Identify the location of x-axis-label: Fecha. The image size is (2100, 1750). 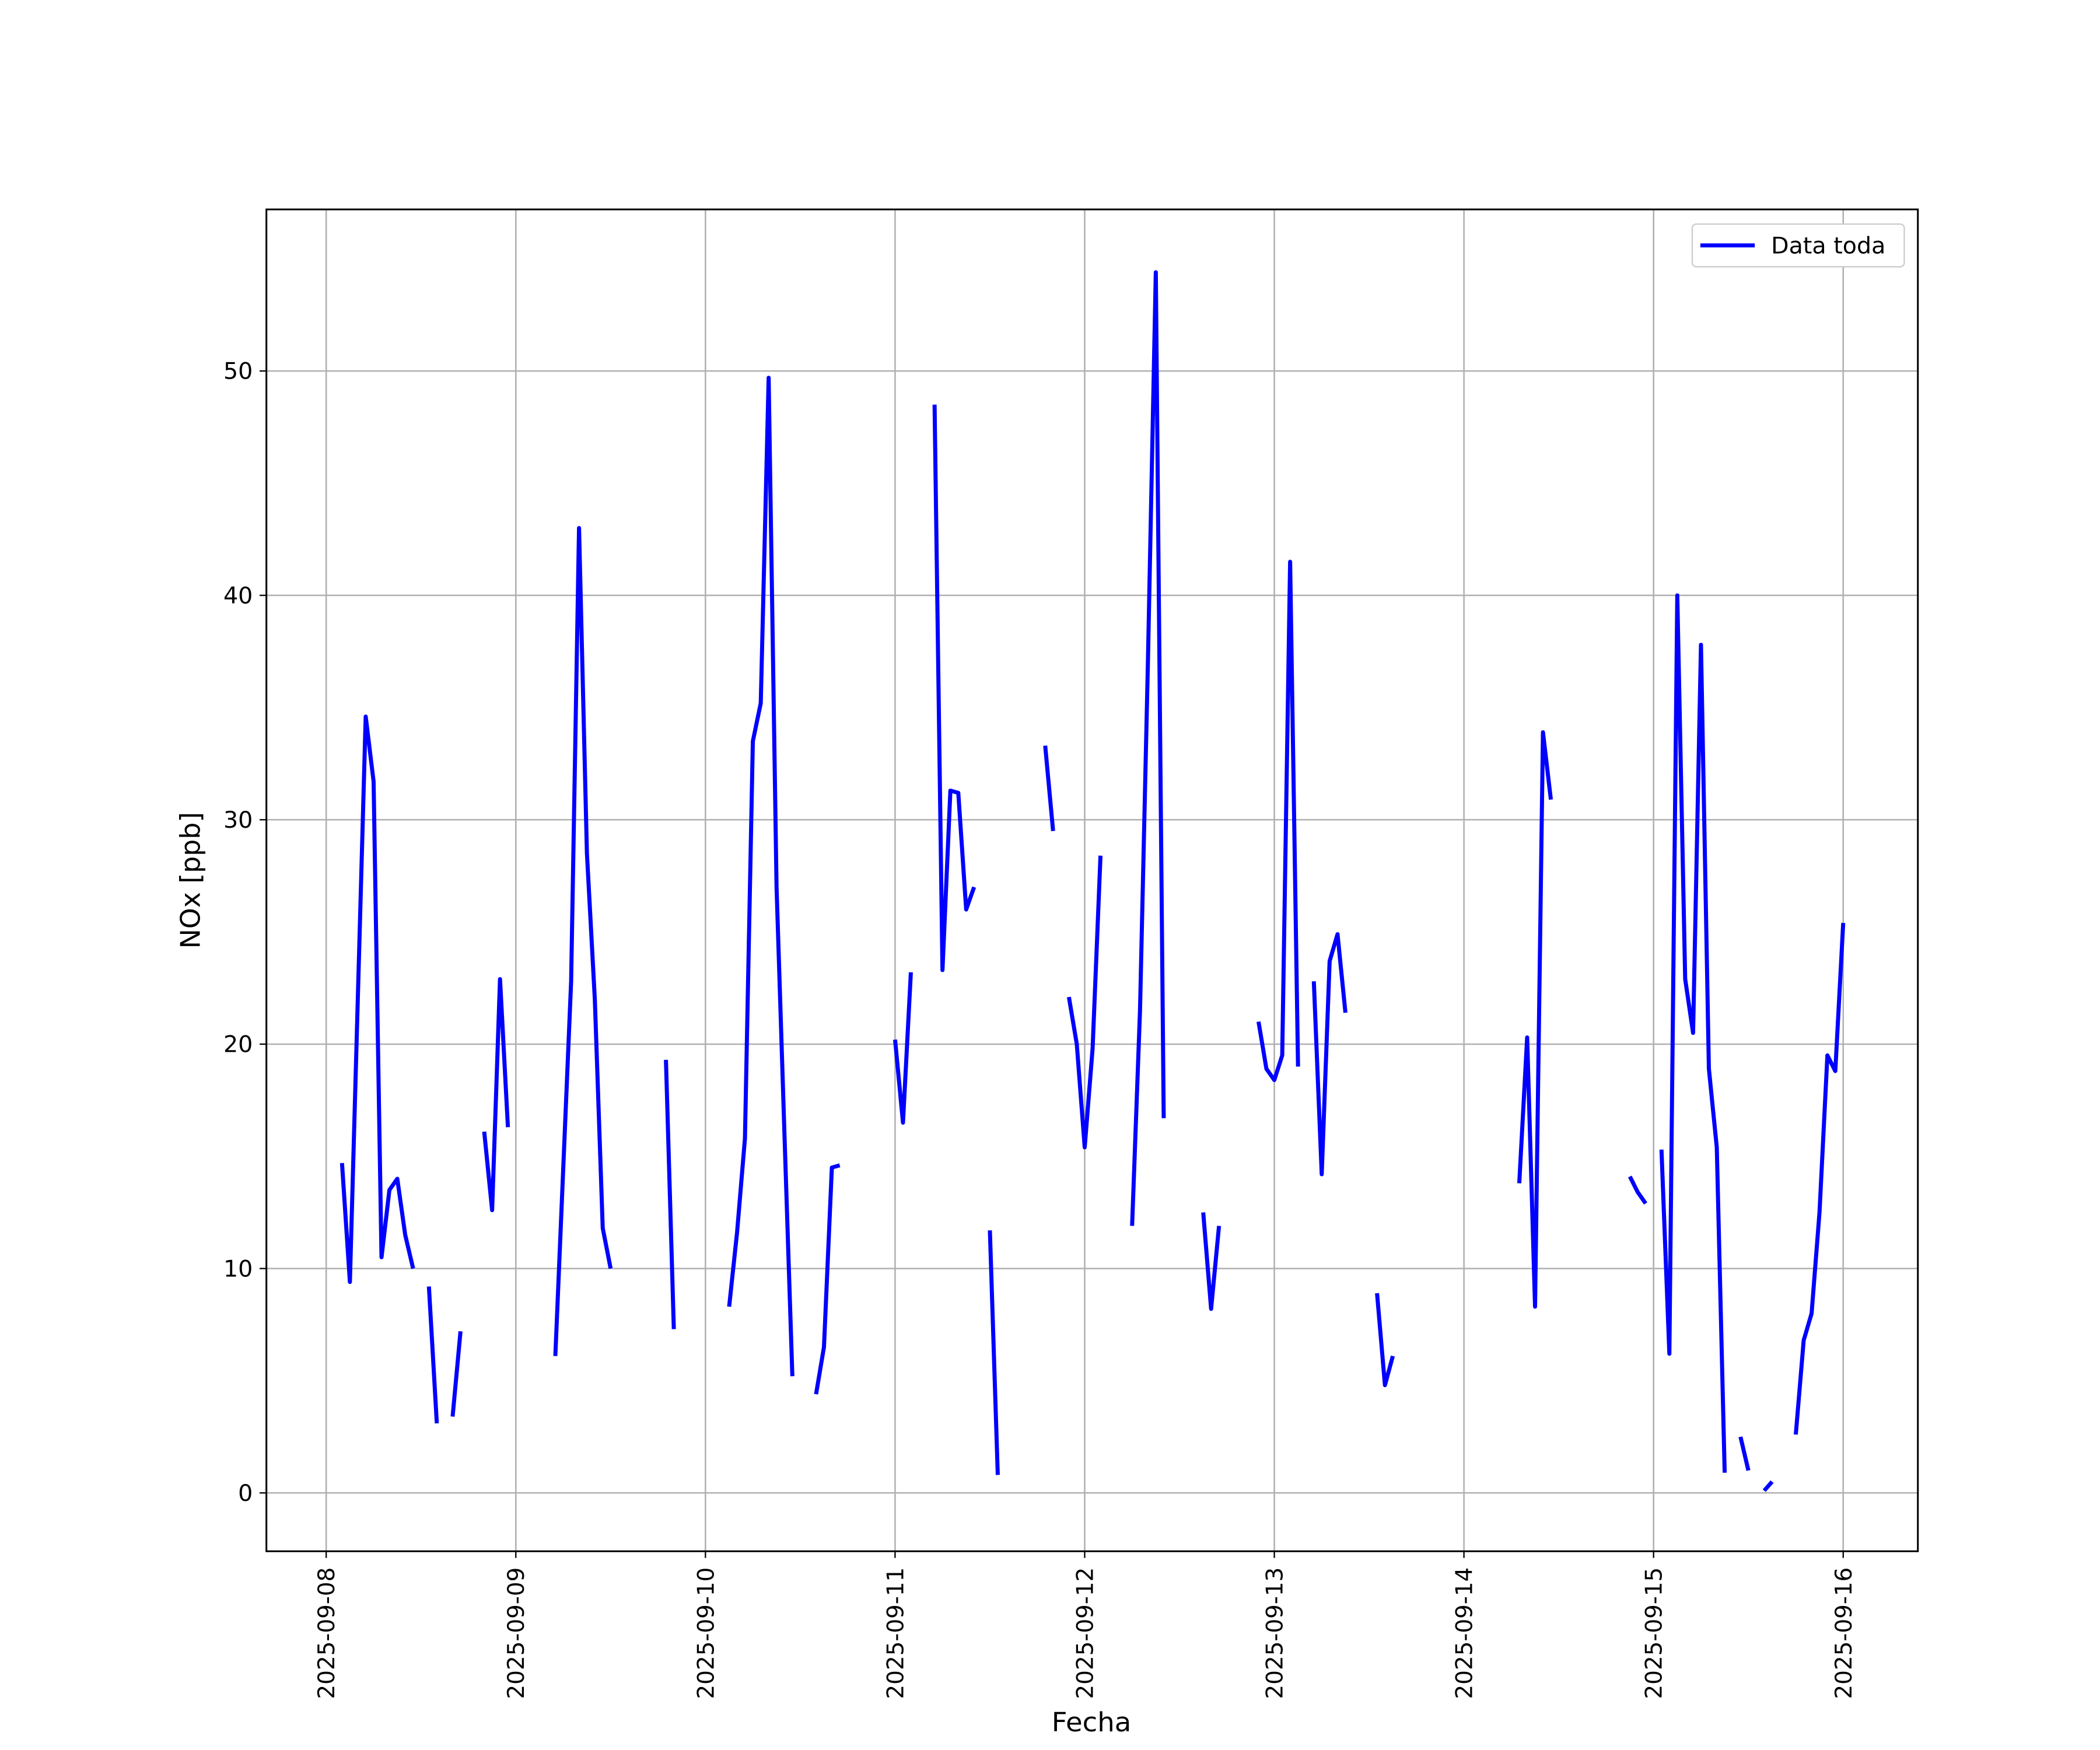
(1092, 1721).